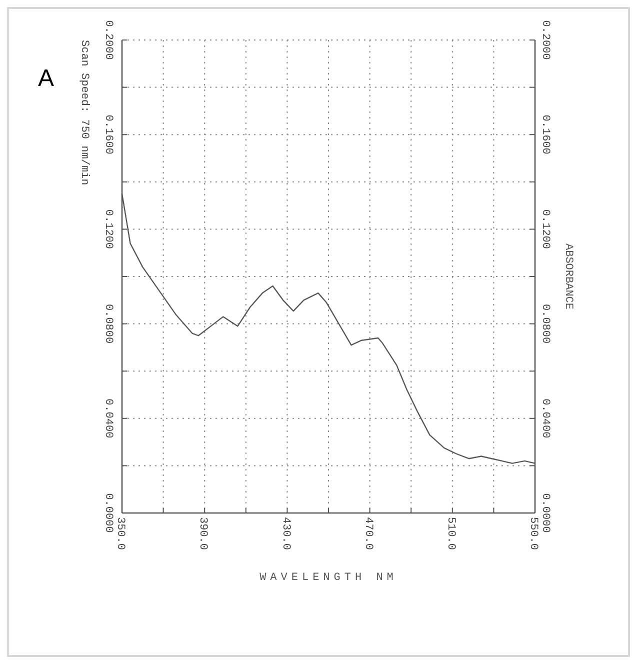 This screenshot has width=637, height=664. What do you see at coordinates (108, 229) in the screenshot?
I see `y-tick-label: 0.1200` at bounding box center [108, 229].